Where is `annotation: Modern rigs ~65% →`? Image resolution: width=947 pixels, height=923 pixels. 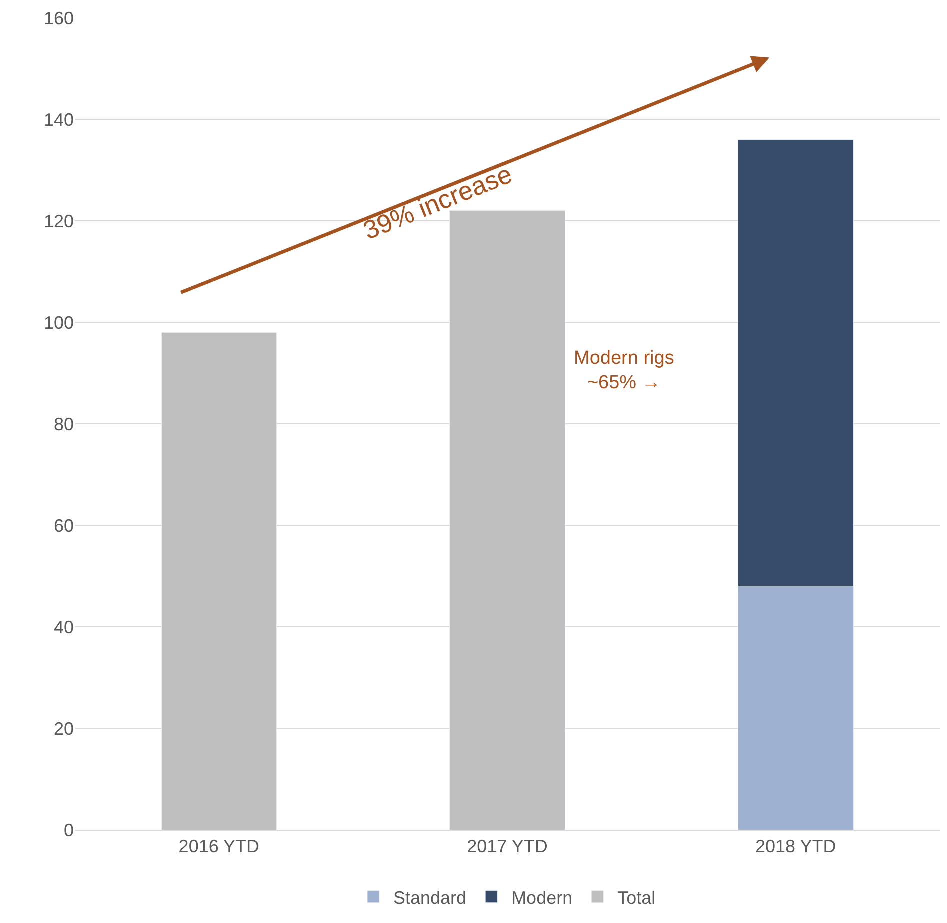
annotation: Modern rigs ~65% → is located at coordinates (624, 371).